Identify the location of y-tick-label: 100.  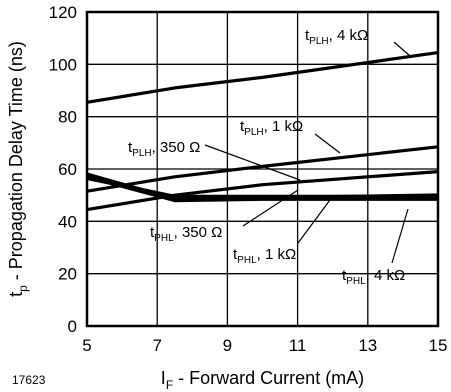
(63, 64).